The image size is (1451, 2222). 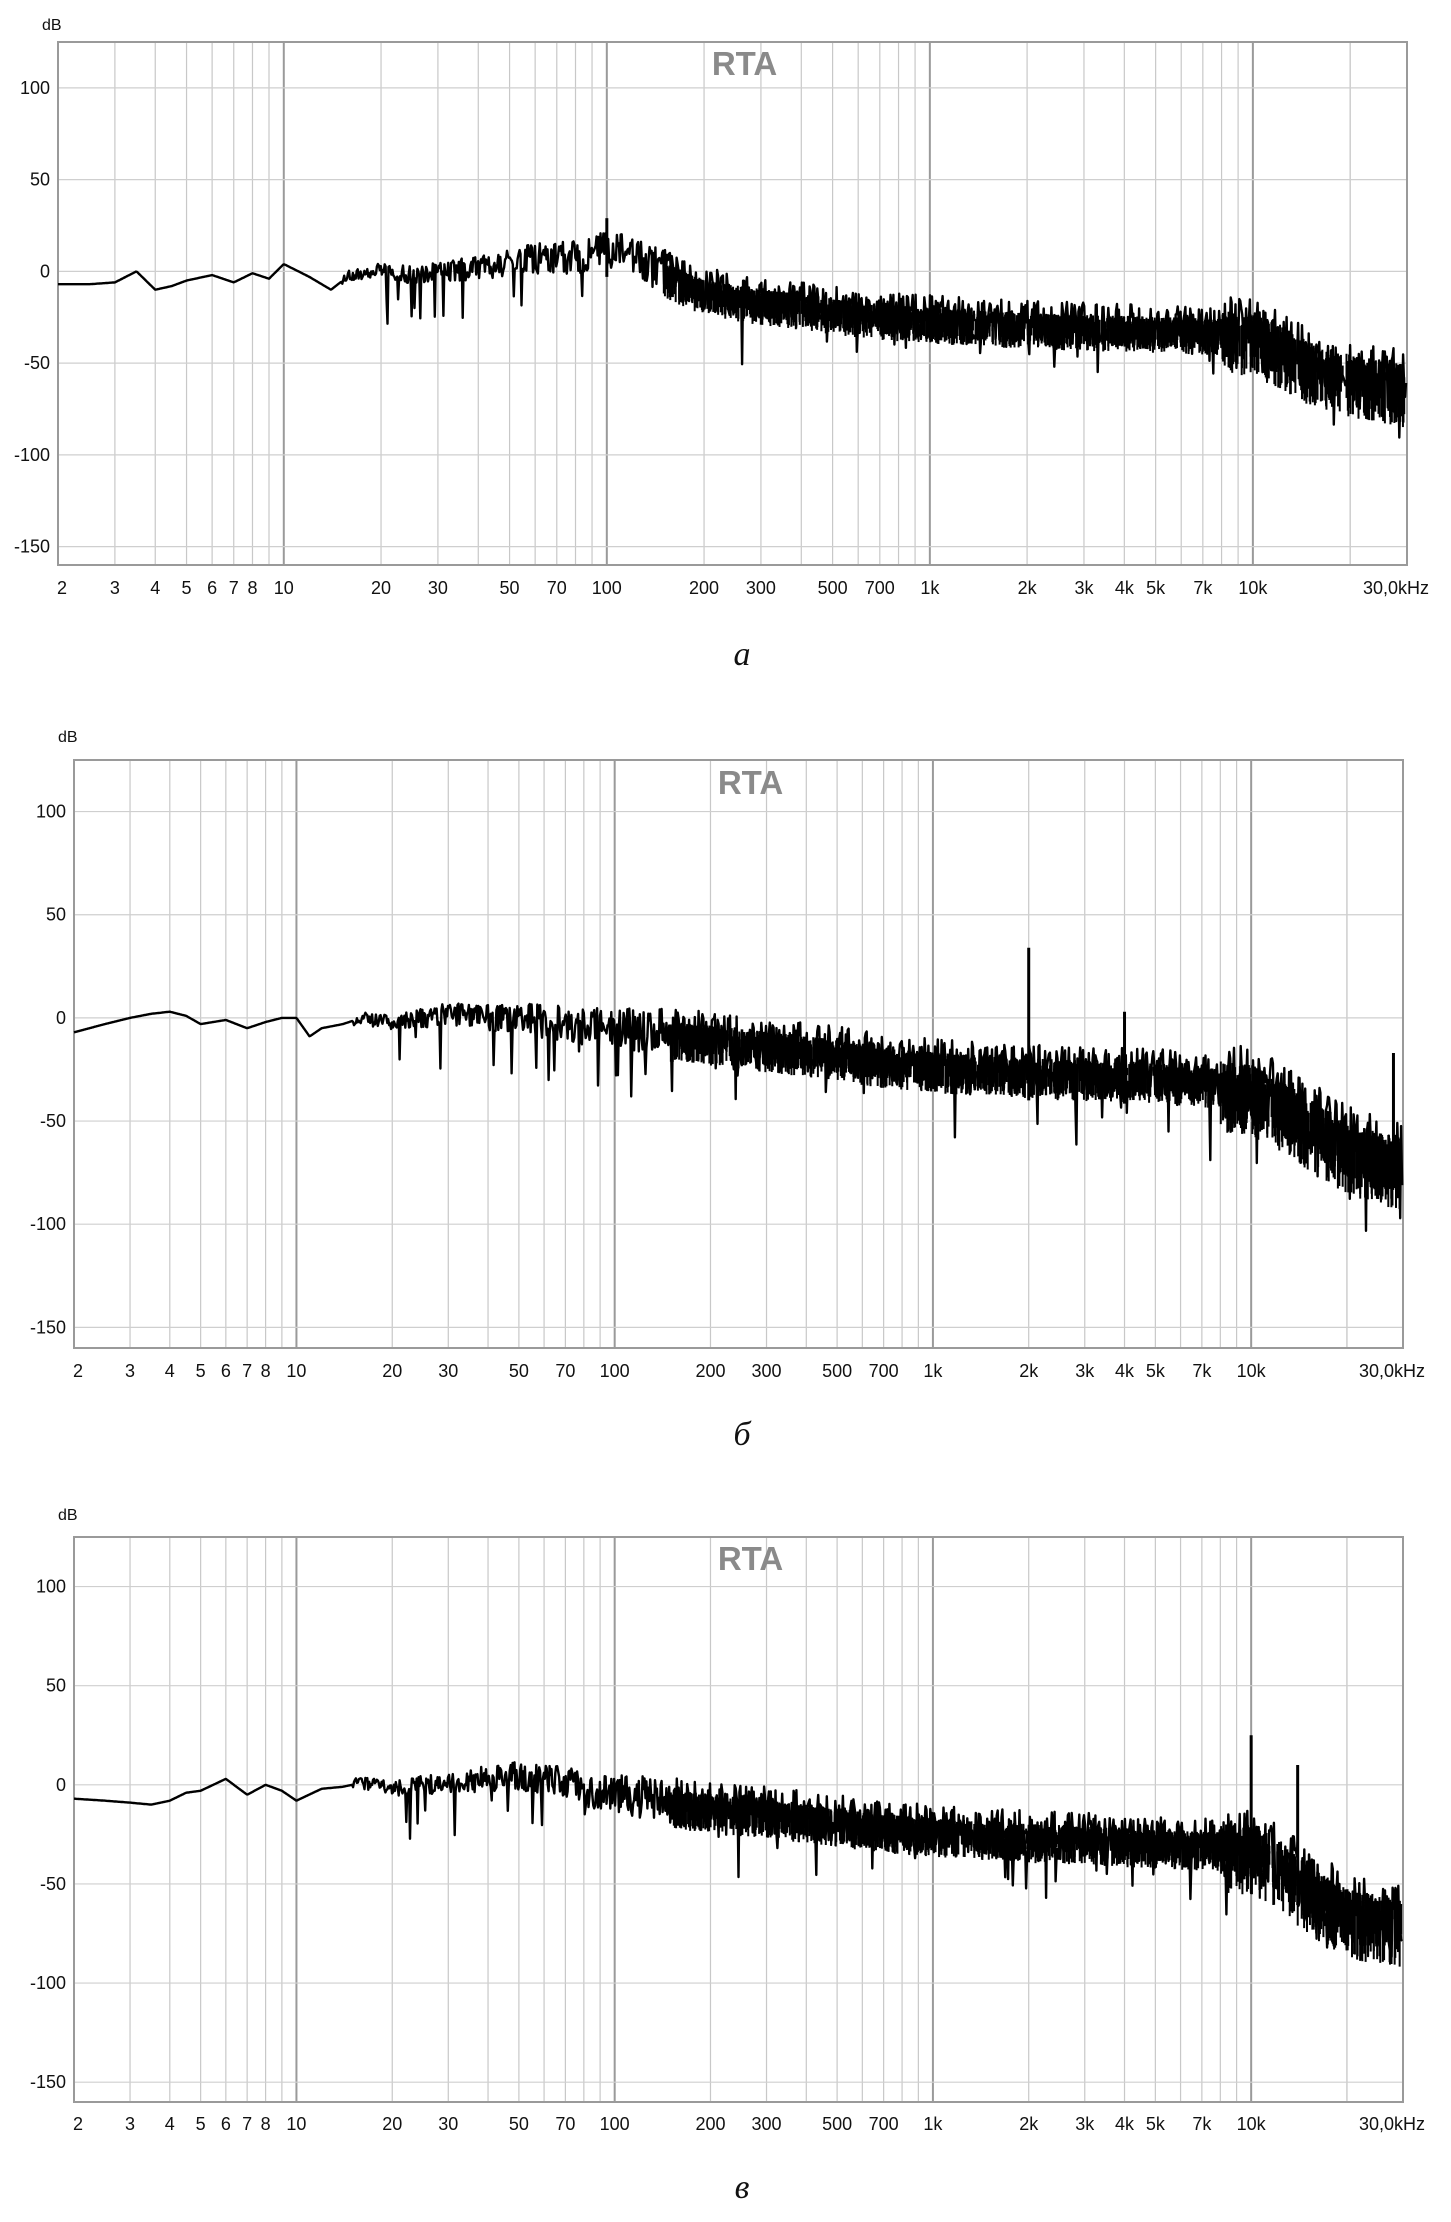 I want to click on spectrum-trace, so click(x=738, y=1859).